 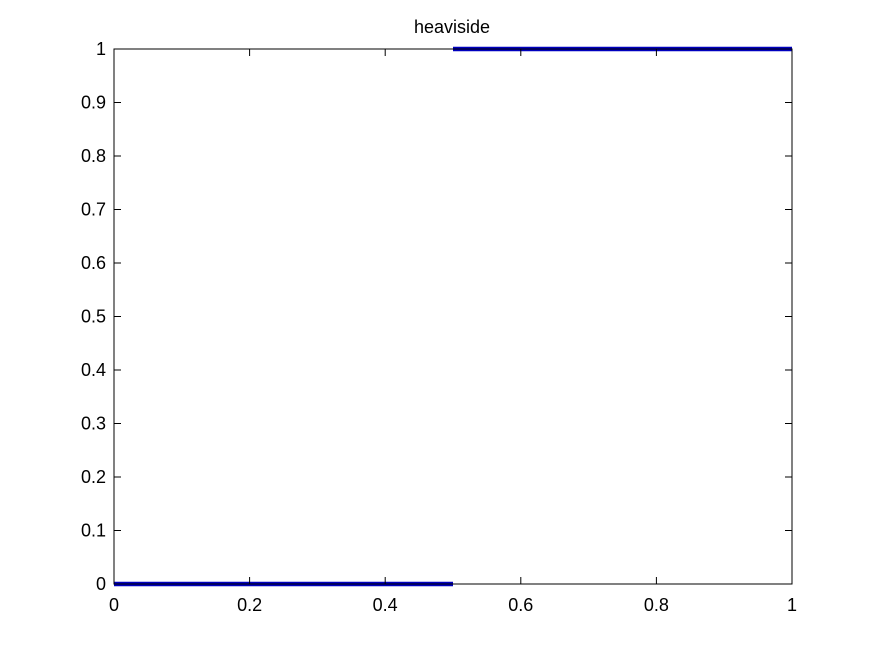 What do you see at coordinates (93, 103) in the screenshot?
I see `y-tick-label-9: 0.9` at bounding box center [93, 103].